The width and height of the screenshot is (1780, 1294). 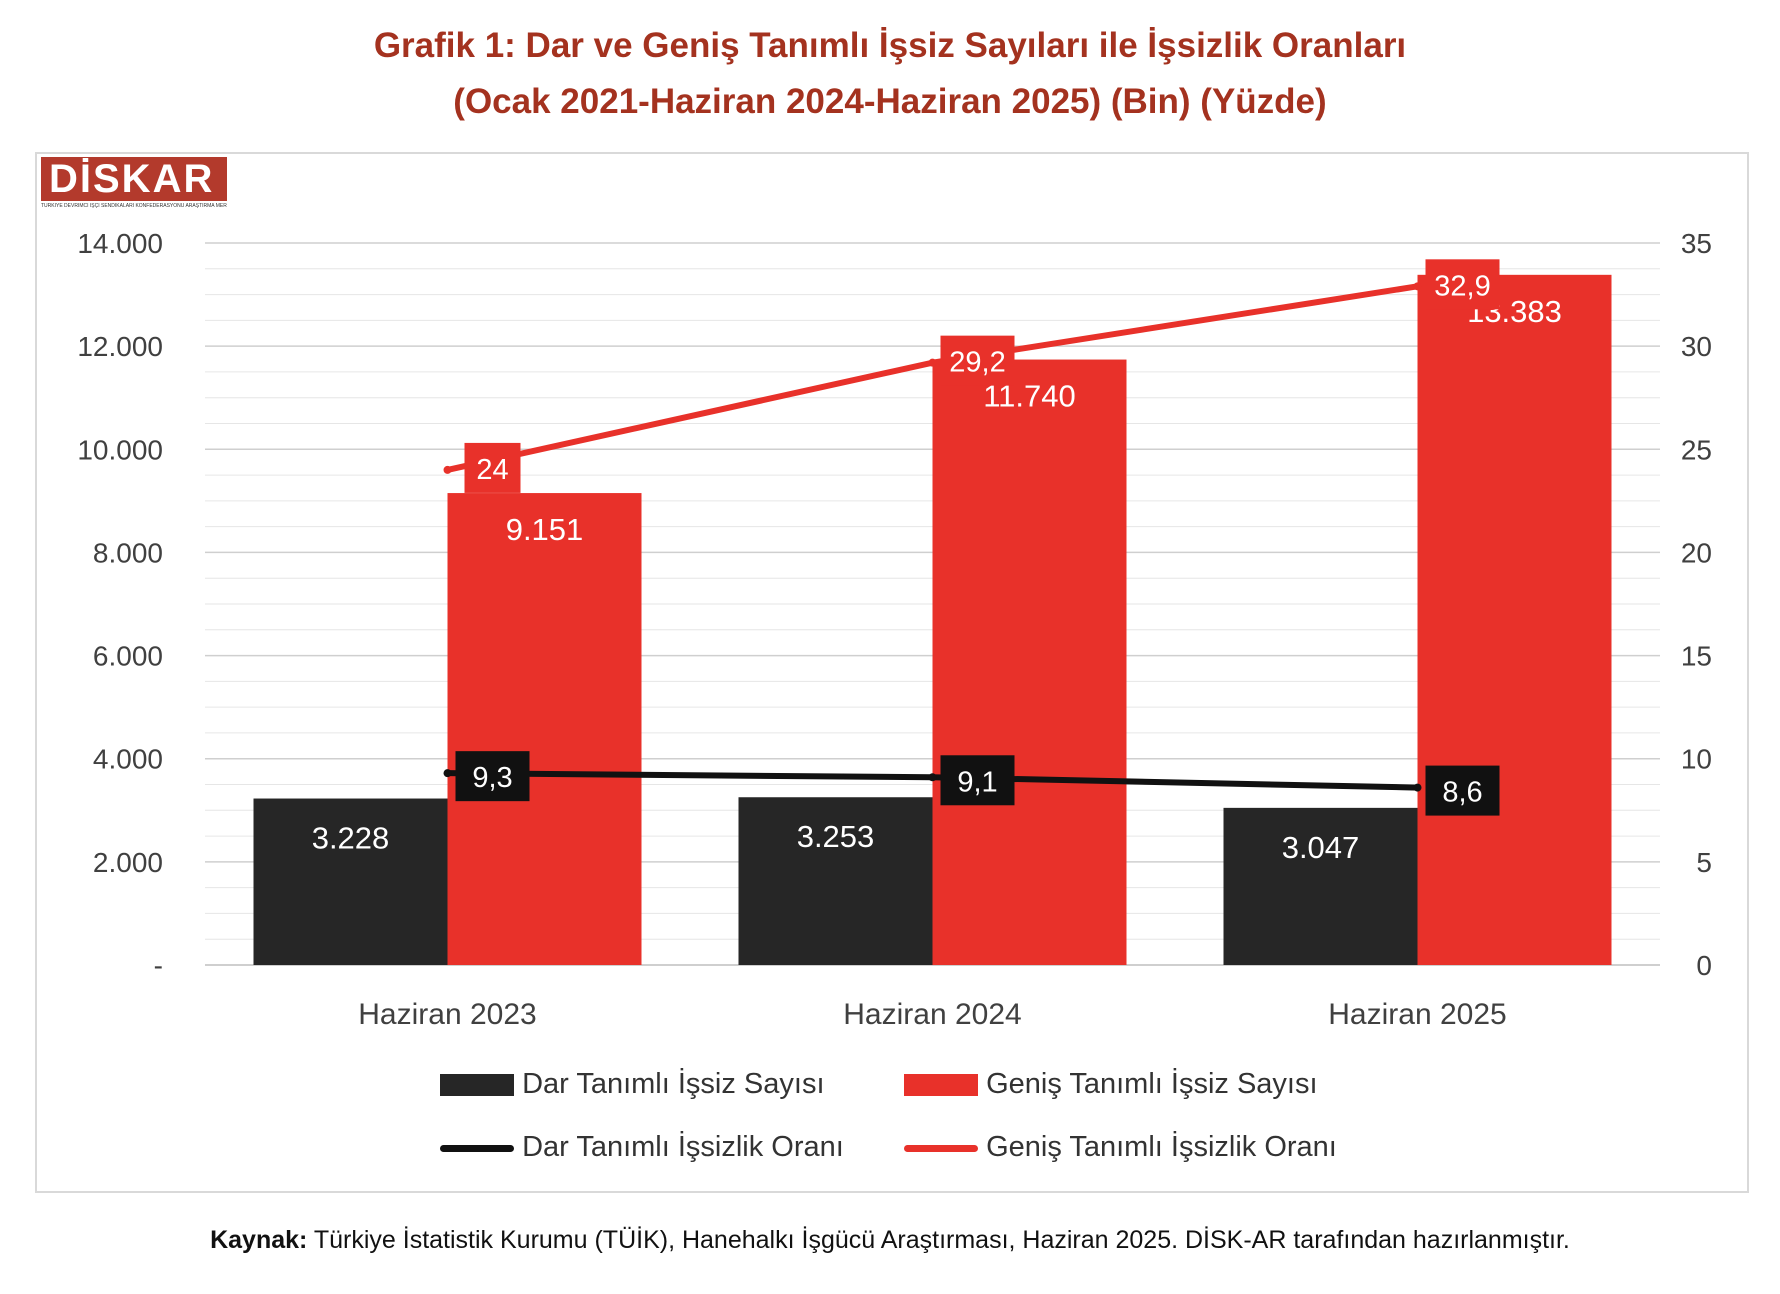 I want to click on y-right-tick-label: 15, so click(x=1696, y=656).